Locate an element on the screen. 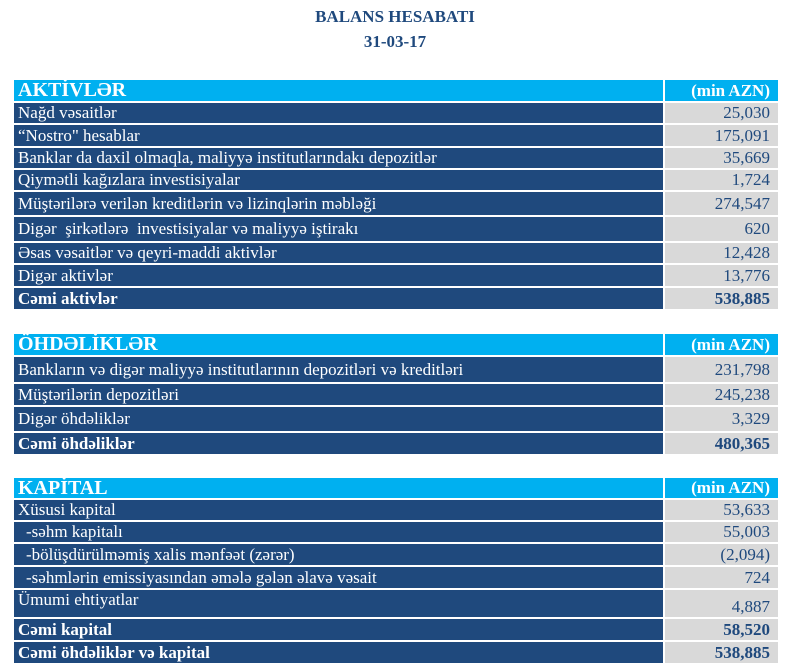 The height and width of the screenshot is (665, 800). section-title: KAPİTAL is located at coordinates (338, 488).